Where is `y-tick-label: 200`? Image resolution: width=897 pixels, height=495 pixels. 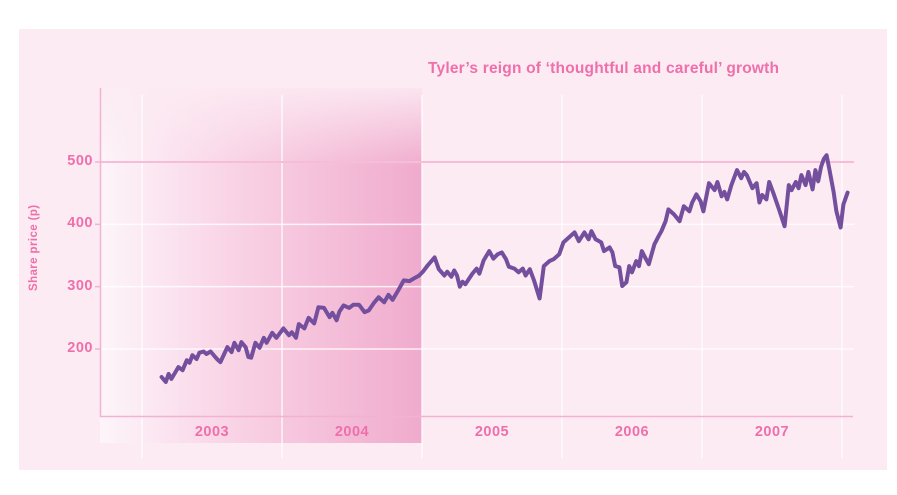 y-tick-label: 200 is located at coordinates (80, 348).